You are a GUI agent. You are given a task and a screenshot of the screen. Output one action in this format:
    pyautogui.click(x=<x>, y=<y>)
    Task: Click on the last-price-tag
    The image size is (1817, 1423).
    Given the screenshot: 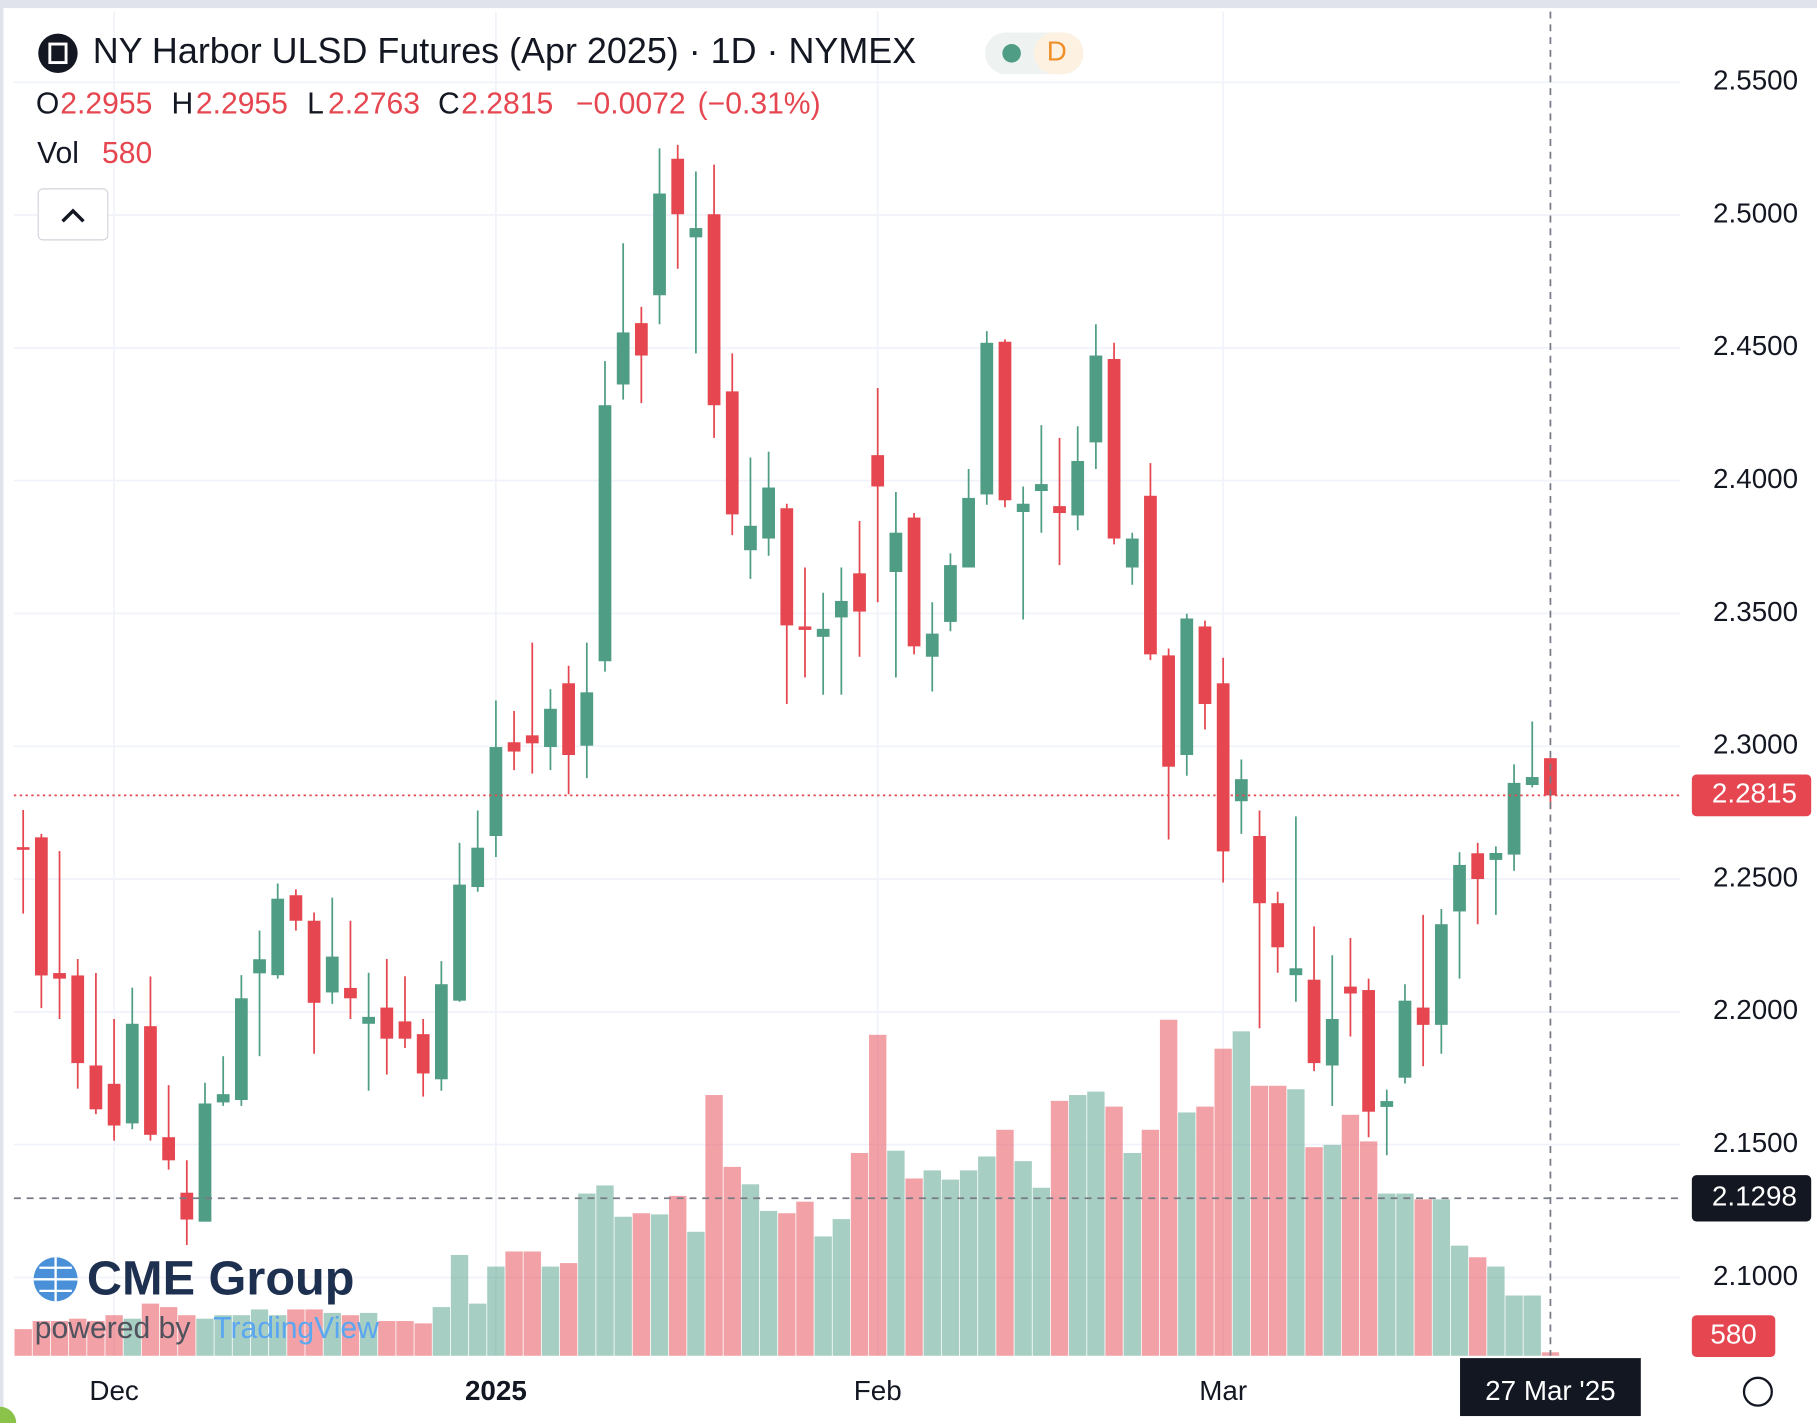 What is the action you would take?
    pyautogui.click(x=1751, y=795)
    